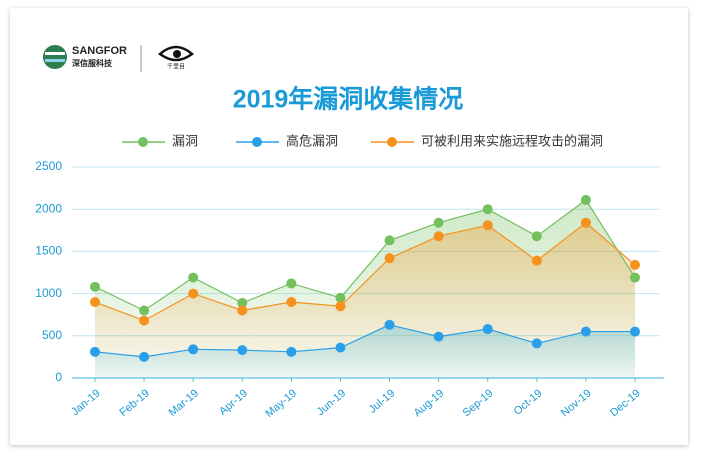 The height and width of the screenshot is (465, 701). I want to click on y-tick-label: 2500, so click(48, 166).